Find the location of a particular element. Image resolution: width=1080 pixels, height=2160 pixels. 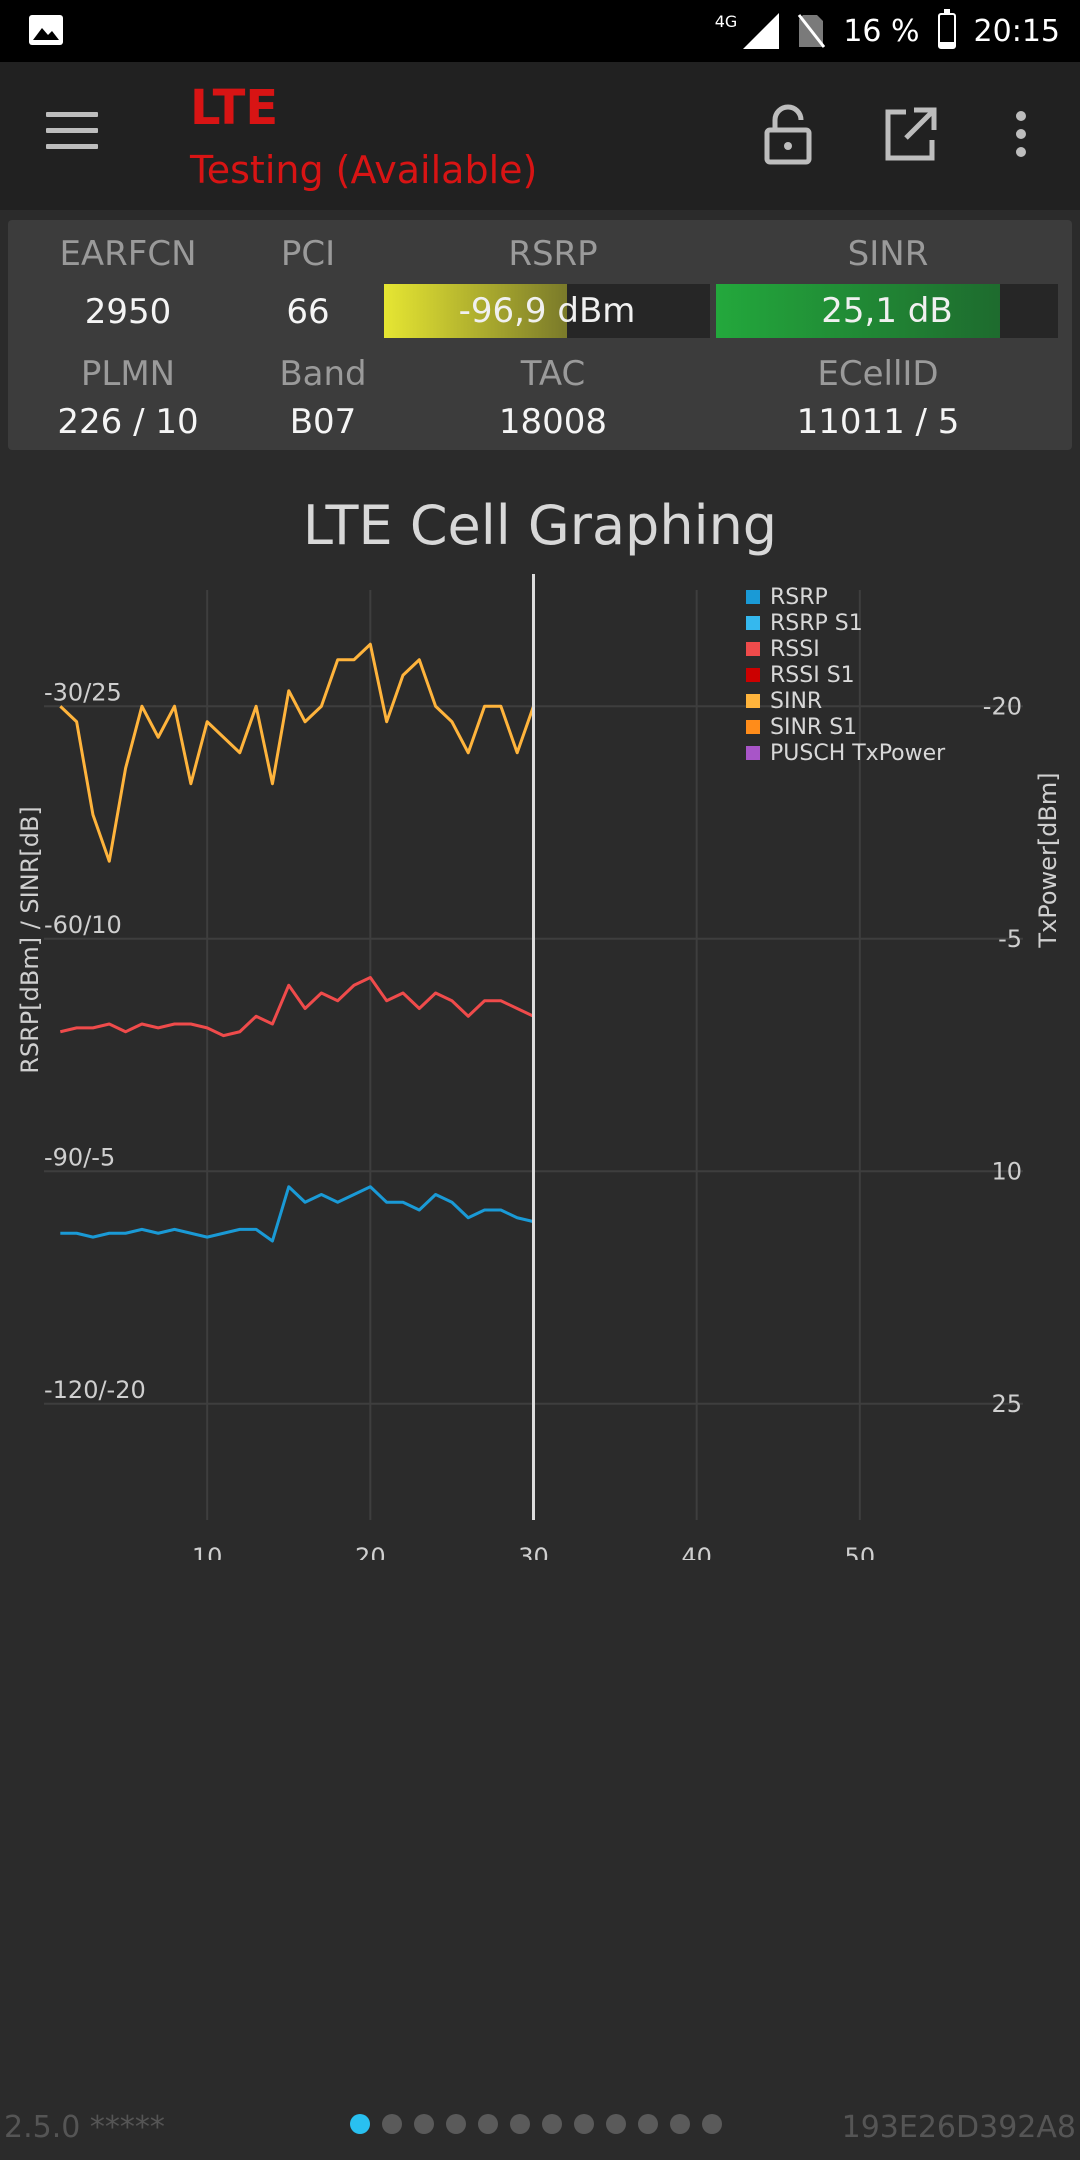

y-tick-label-left: -60/10 is located at coordinates (83, 925).